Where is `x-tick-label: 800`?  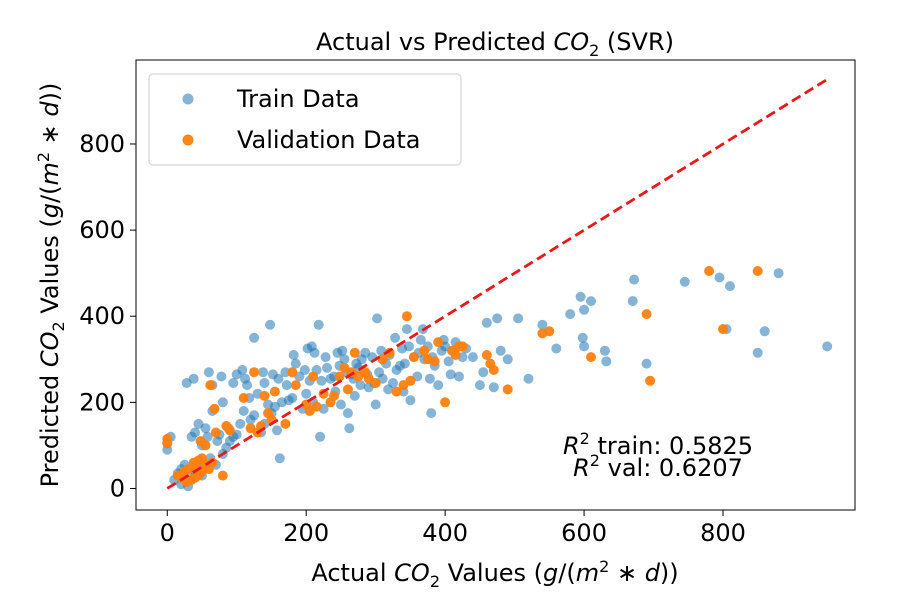
x-tick-label: 800 is located at coordinates (723, 533).